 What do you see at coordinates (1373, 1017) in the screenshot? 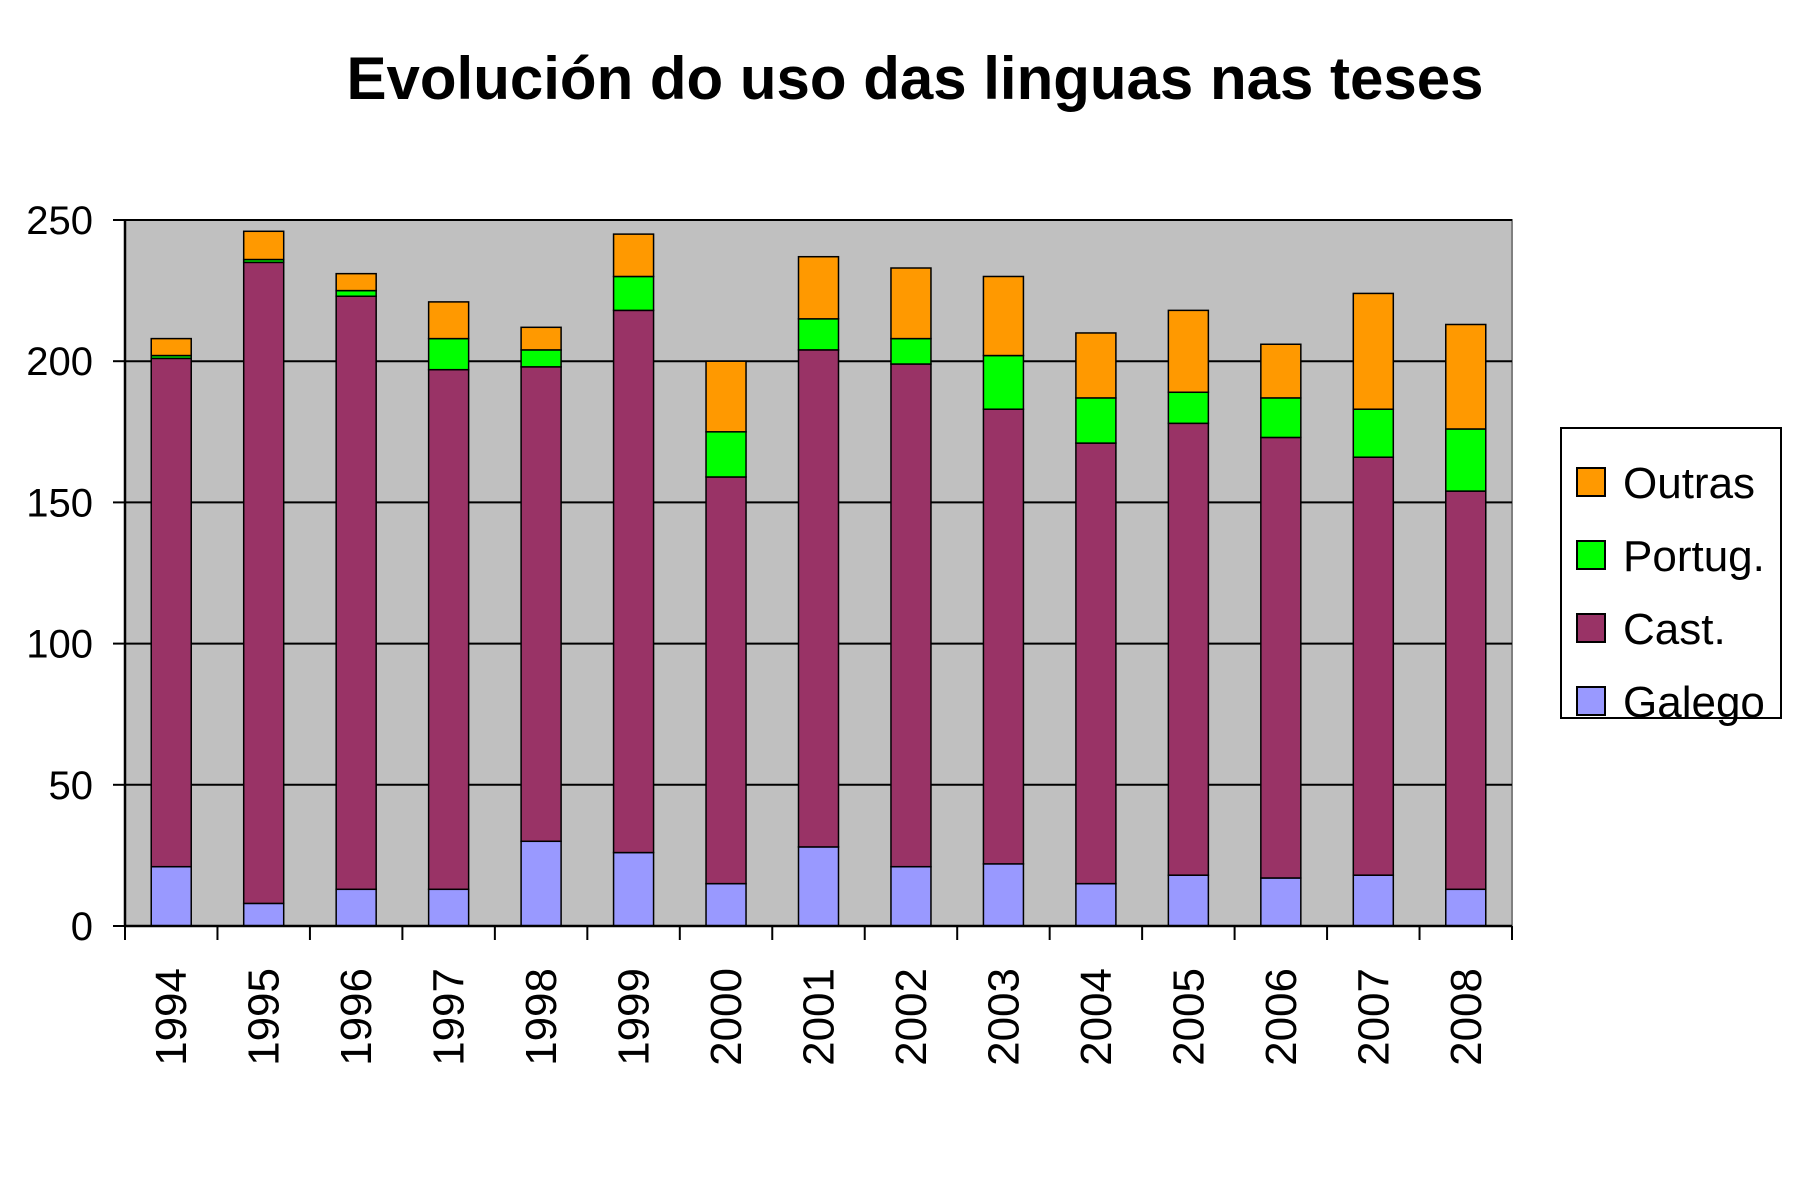
I see `x-tick-label: 2007` at bounding box center [1373, 1017].